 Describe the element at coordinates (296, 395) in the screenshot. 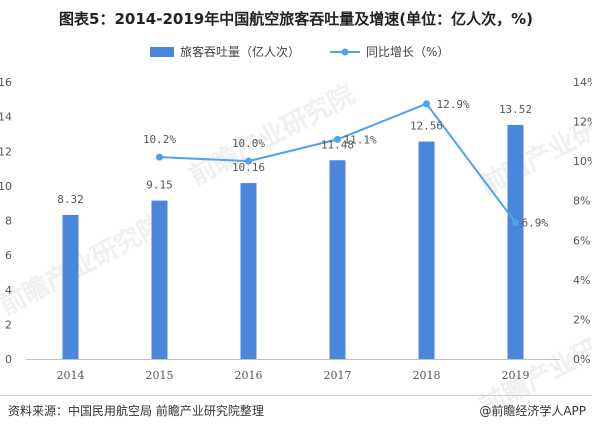

I see `footer-divider` at that location.